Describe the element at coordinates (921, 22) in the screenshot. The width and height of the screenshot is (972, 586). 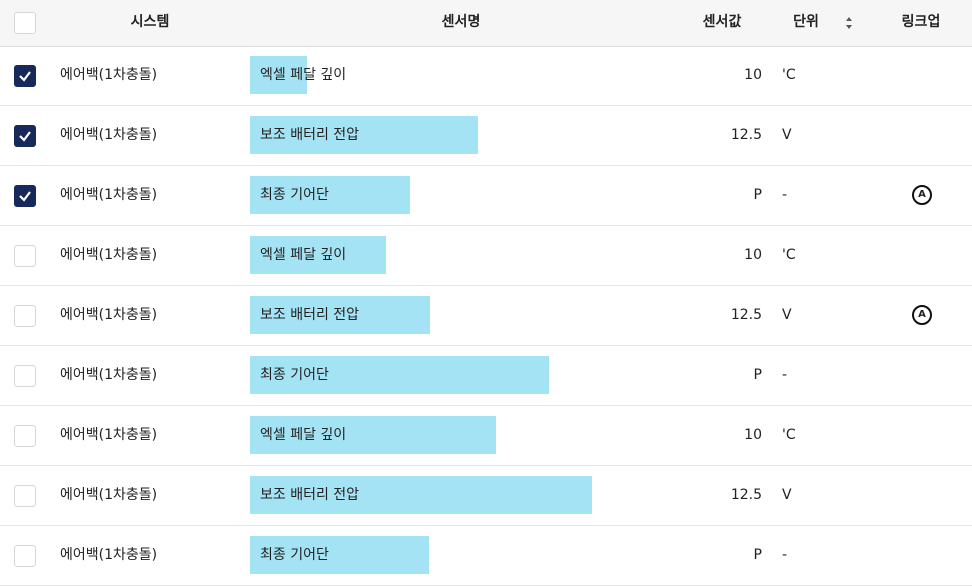
I see `column-header: 링크업` at that location.